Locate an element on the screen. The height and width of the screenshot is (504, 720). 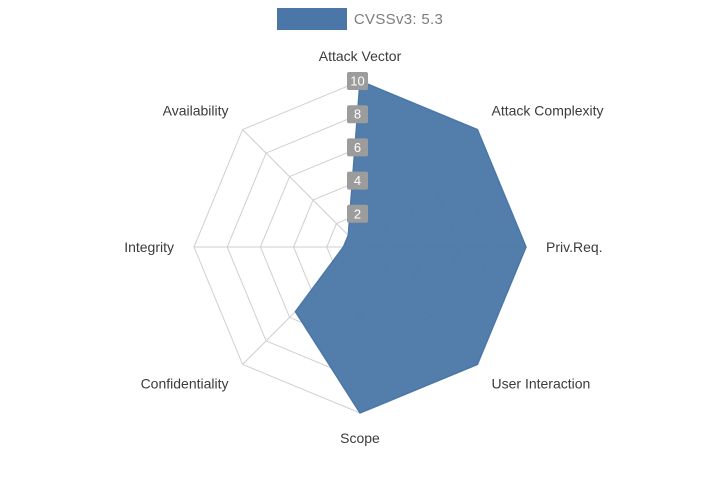
axis-label-confidentiality: Confidentiality is located at coordinates (185, 384).